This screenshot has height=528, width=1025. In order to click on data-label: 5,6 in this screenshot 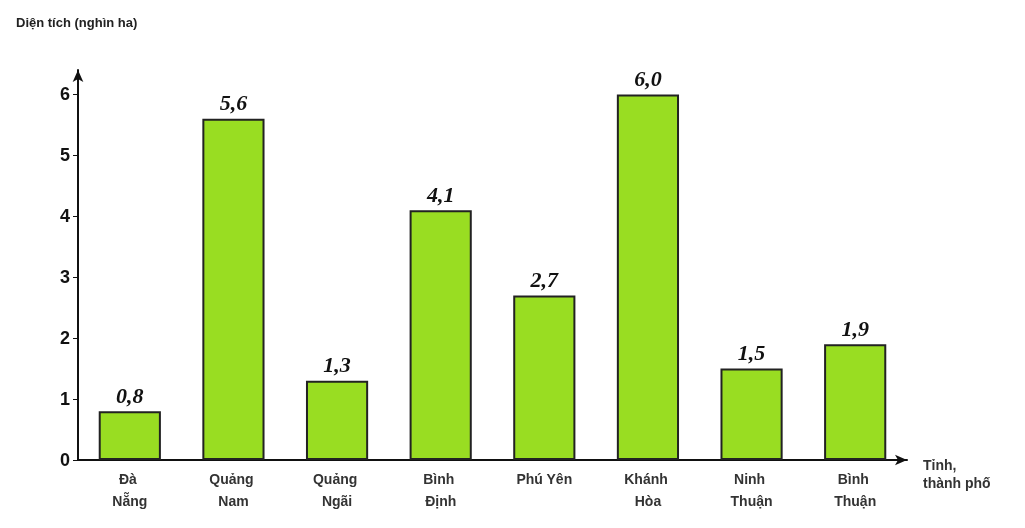, I will do `click(233, 103)`.